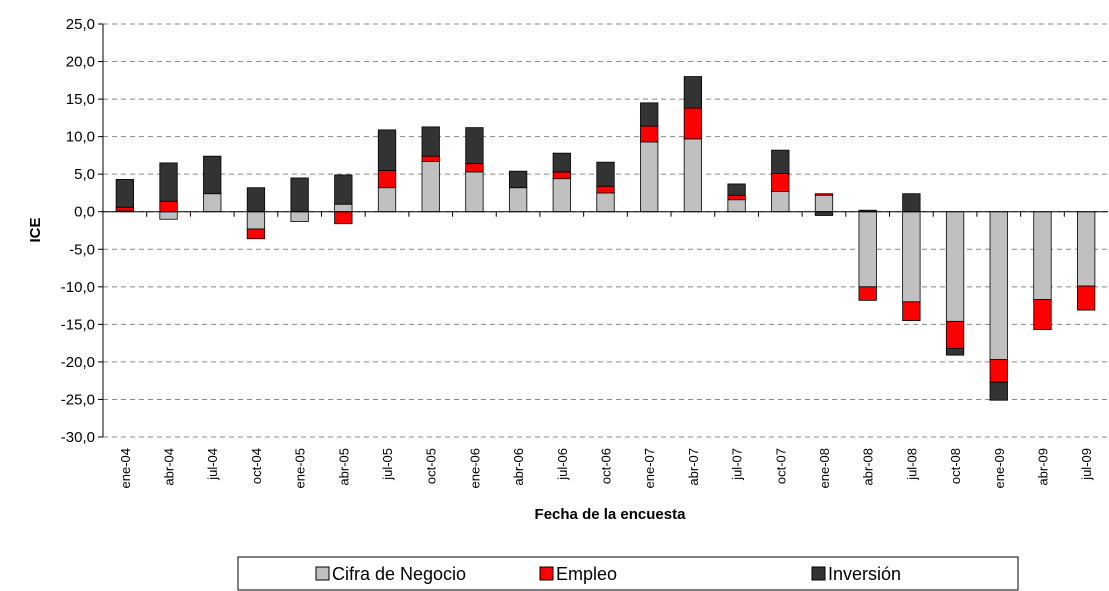 This screenshot has height=591, width=1109. I want to click on x-axis-title: Fecha de la encuesta, so click(611, 514).